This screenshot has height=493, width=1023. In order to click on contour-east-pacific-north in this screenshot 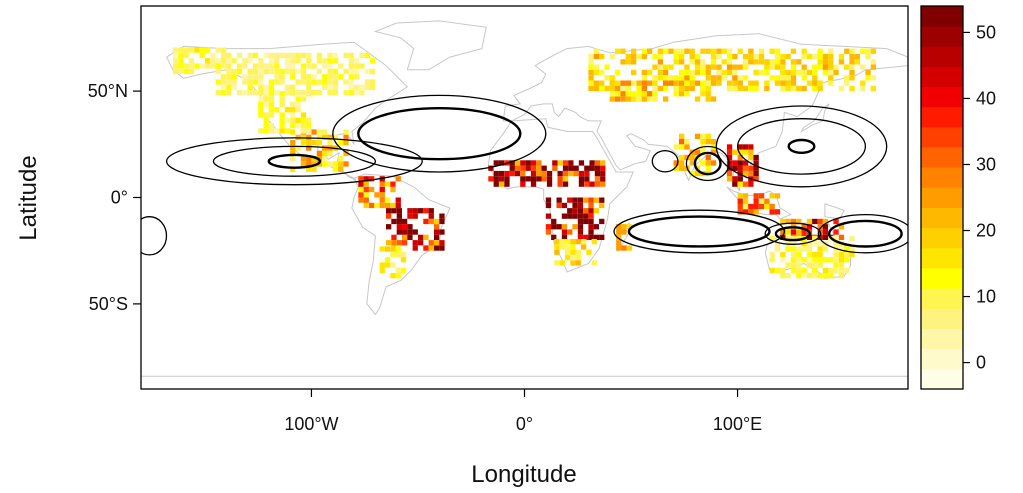, I will do `click(294, 161)`.